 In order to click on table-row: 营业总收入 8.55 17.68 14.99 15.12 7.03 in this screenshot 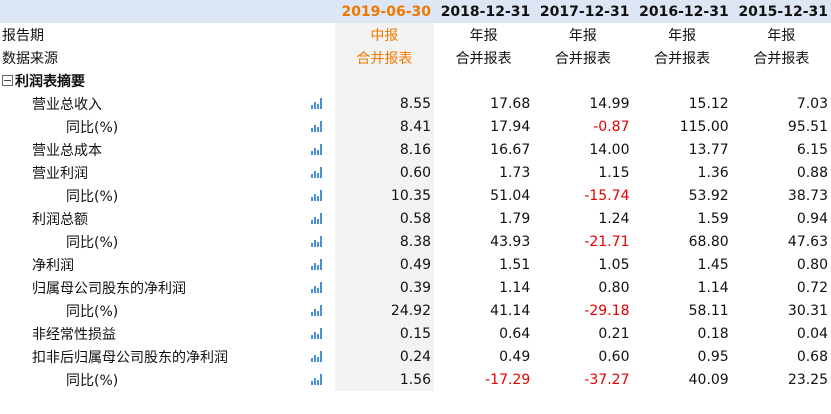, I will do `click(415, 103)`.